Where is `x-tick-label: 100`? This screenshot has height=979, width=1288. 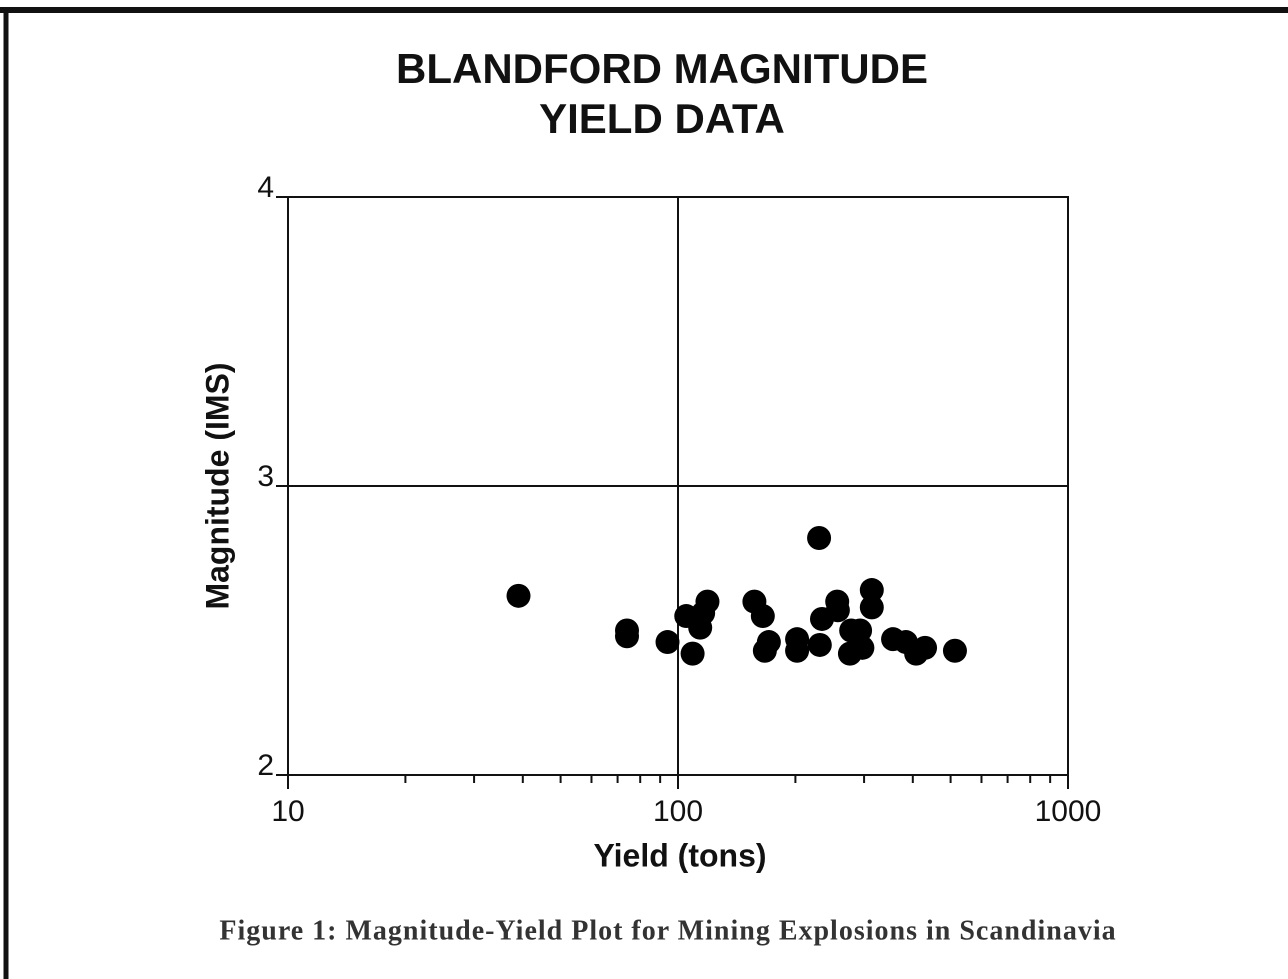
x-tick-label: 100 is located at coordinates (678, 811).